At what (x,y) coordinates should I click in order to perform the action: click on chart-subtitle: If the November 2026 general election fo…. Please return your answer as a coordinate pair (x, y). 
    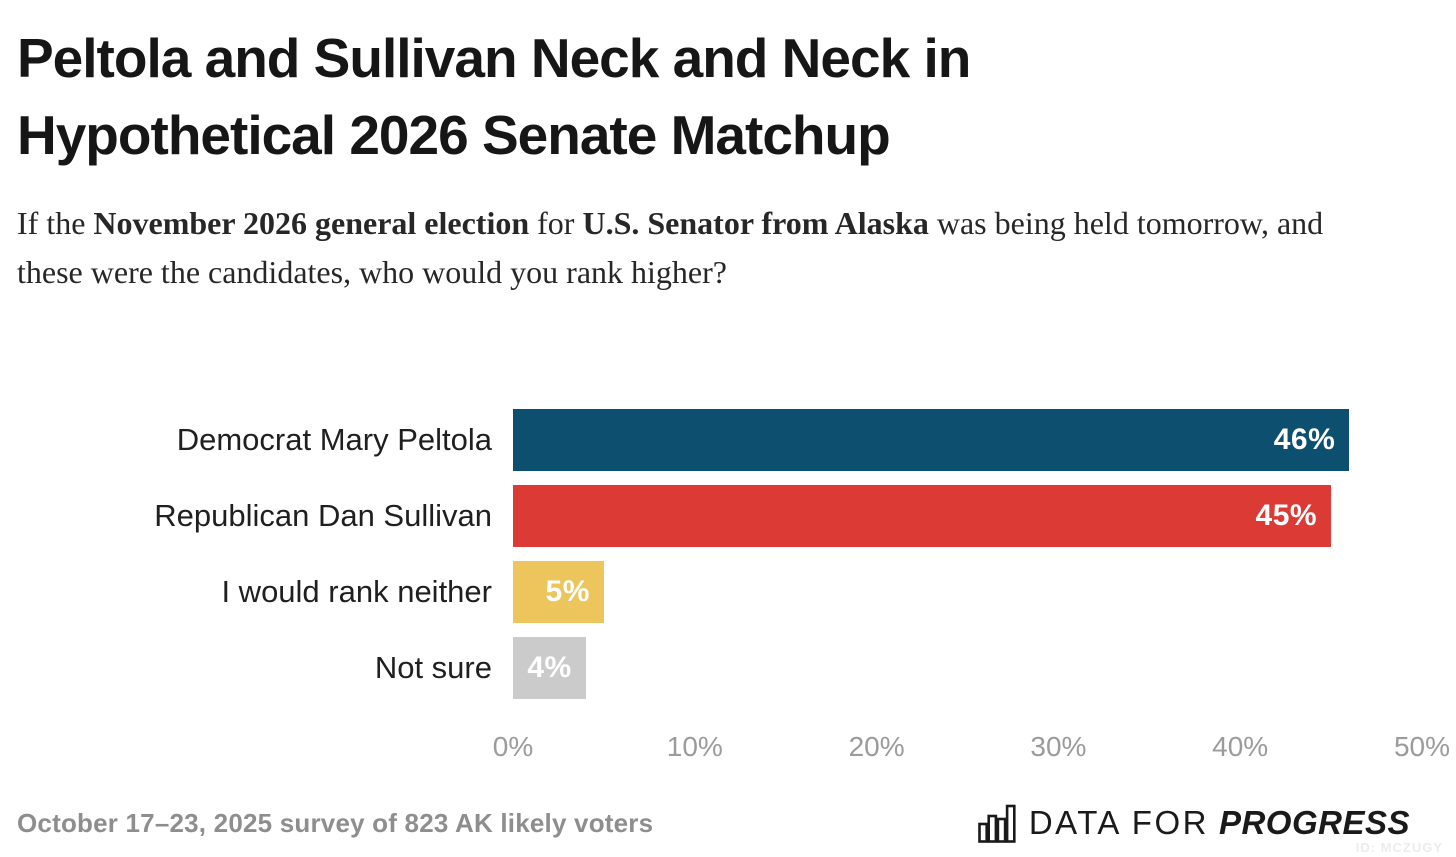
    Looking at the image, I should click on (702, 248).